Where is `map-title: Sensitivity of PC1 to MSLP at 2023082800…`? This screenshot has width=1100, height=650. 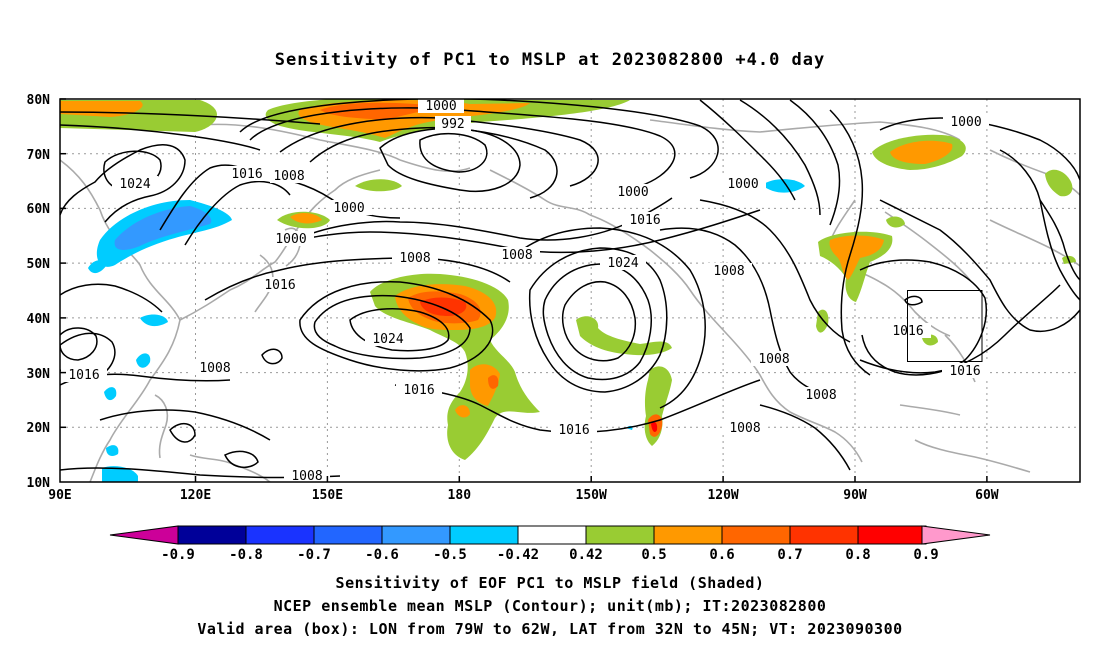
map-title: Sensitivity of PC1 to MSLP at 2023082800… is located at coordinates (550, 60).